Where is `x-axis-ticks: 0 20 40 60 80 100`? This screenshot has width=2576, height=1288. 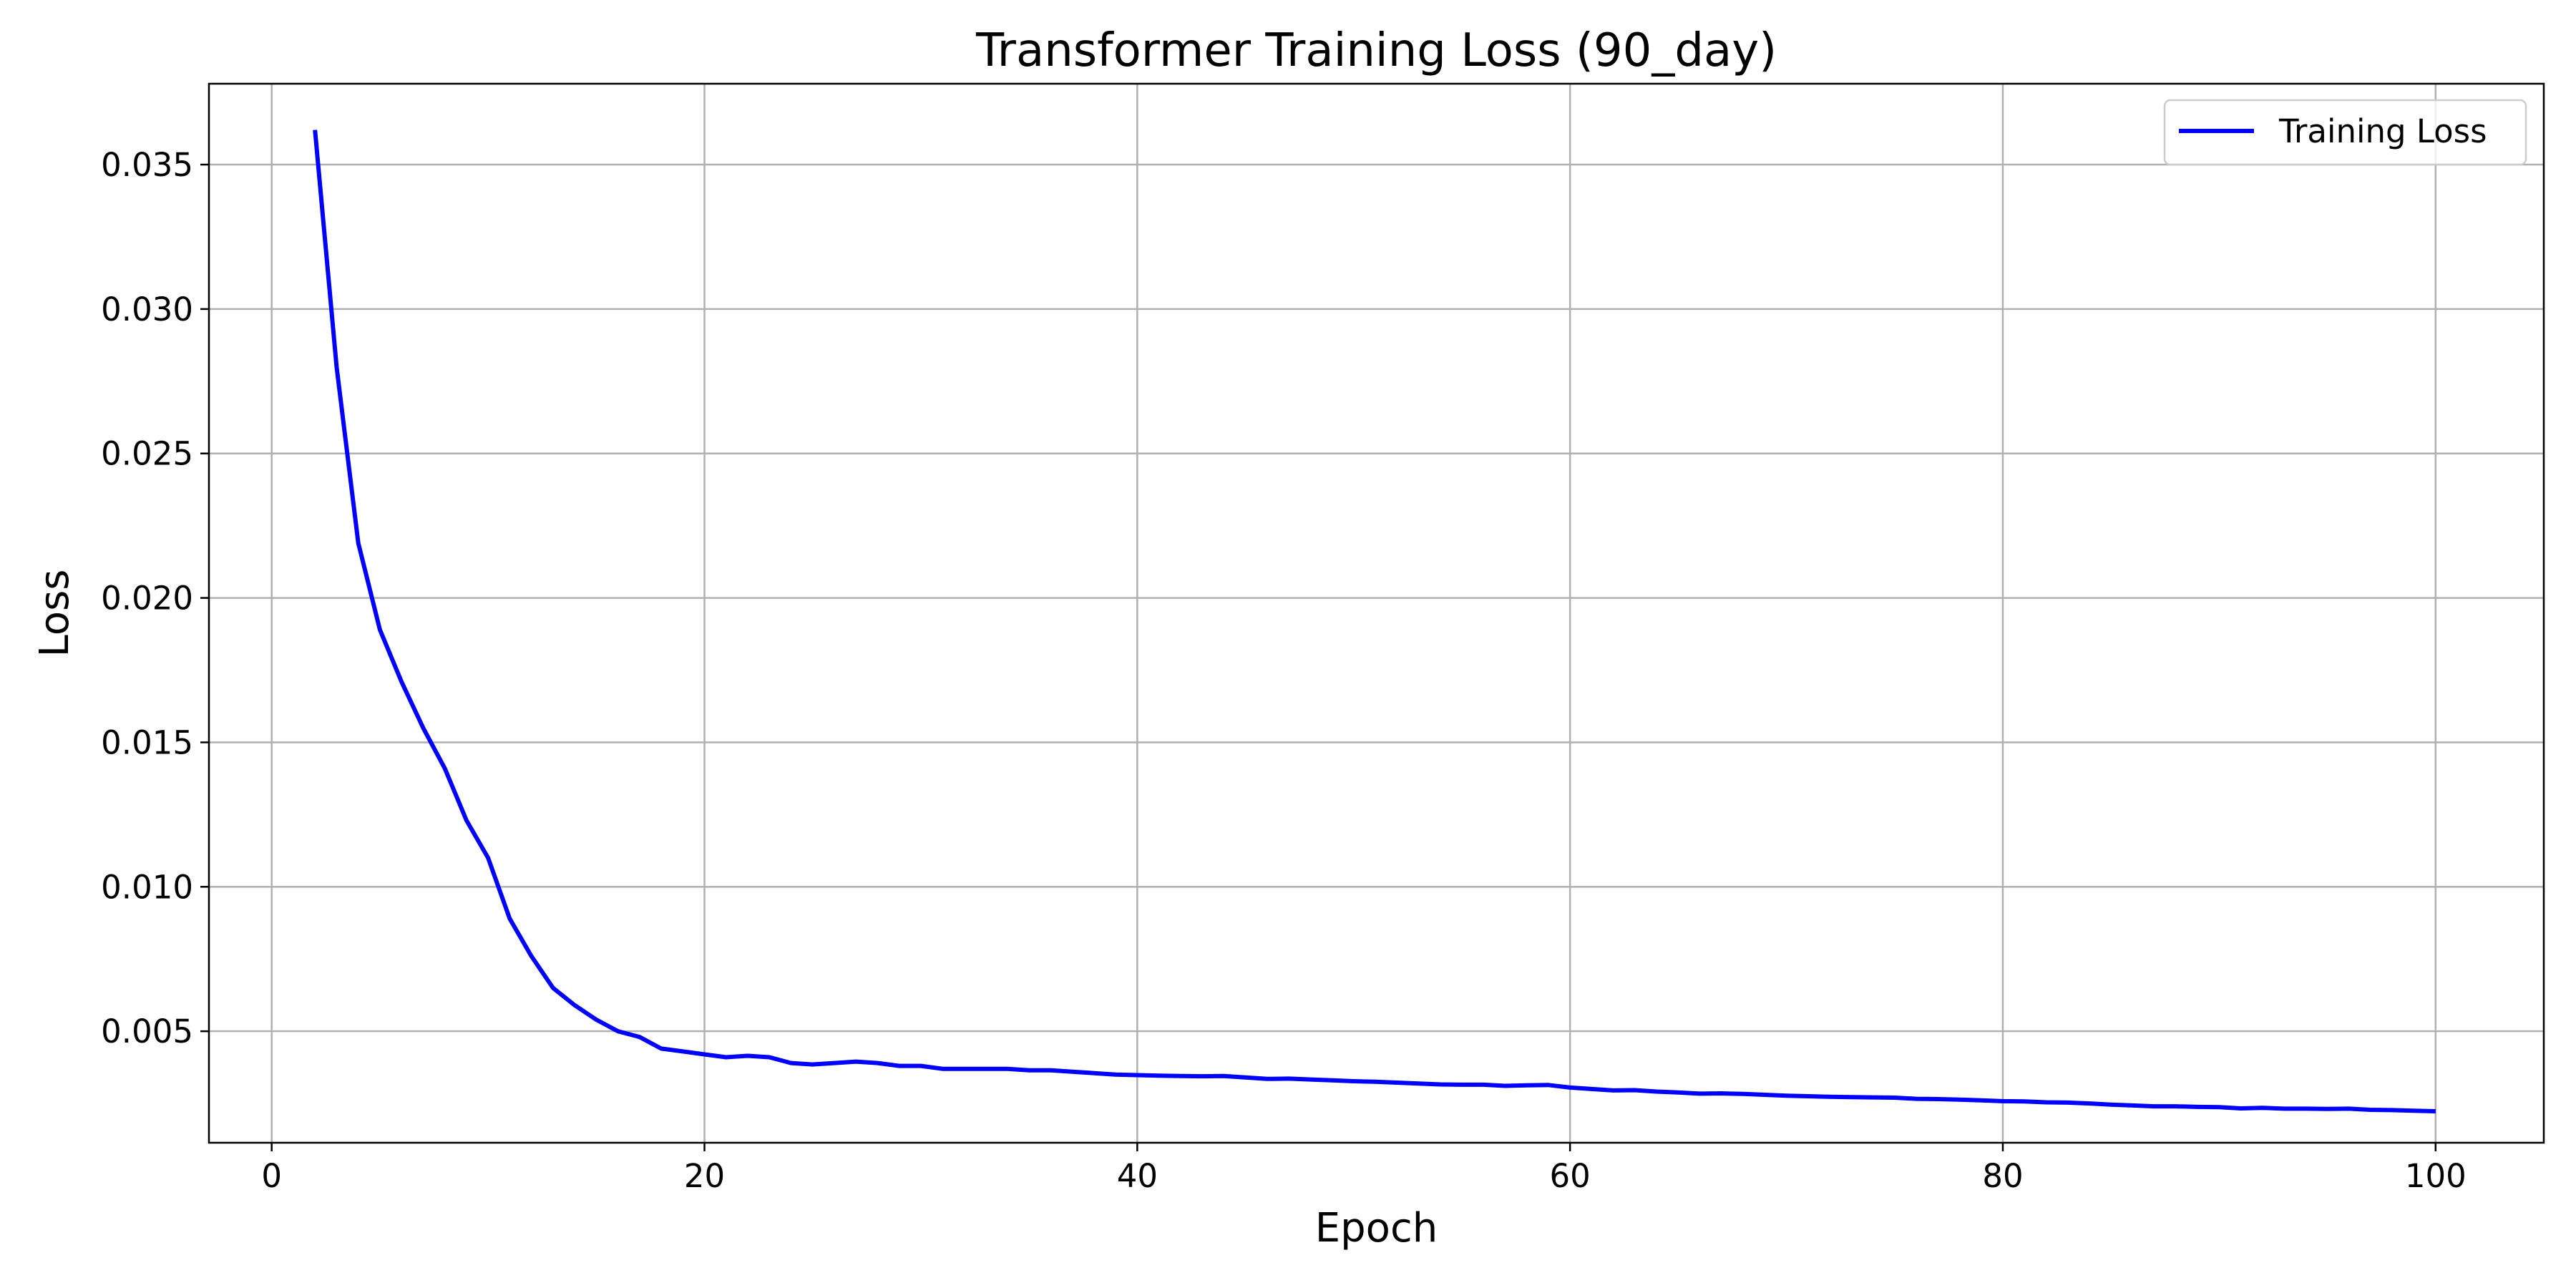 x-axis-ticks: 0 20 40 60 80 100 is located at coordinates (1364, 1169).